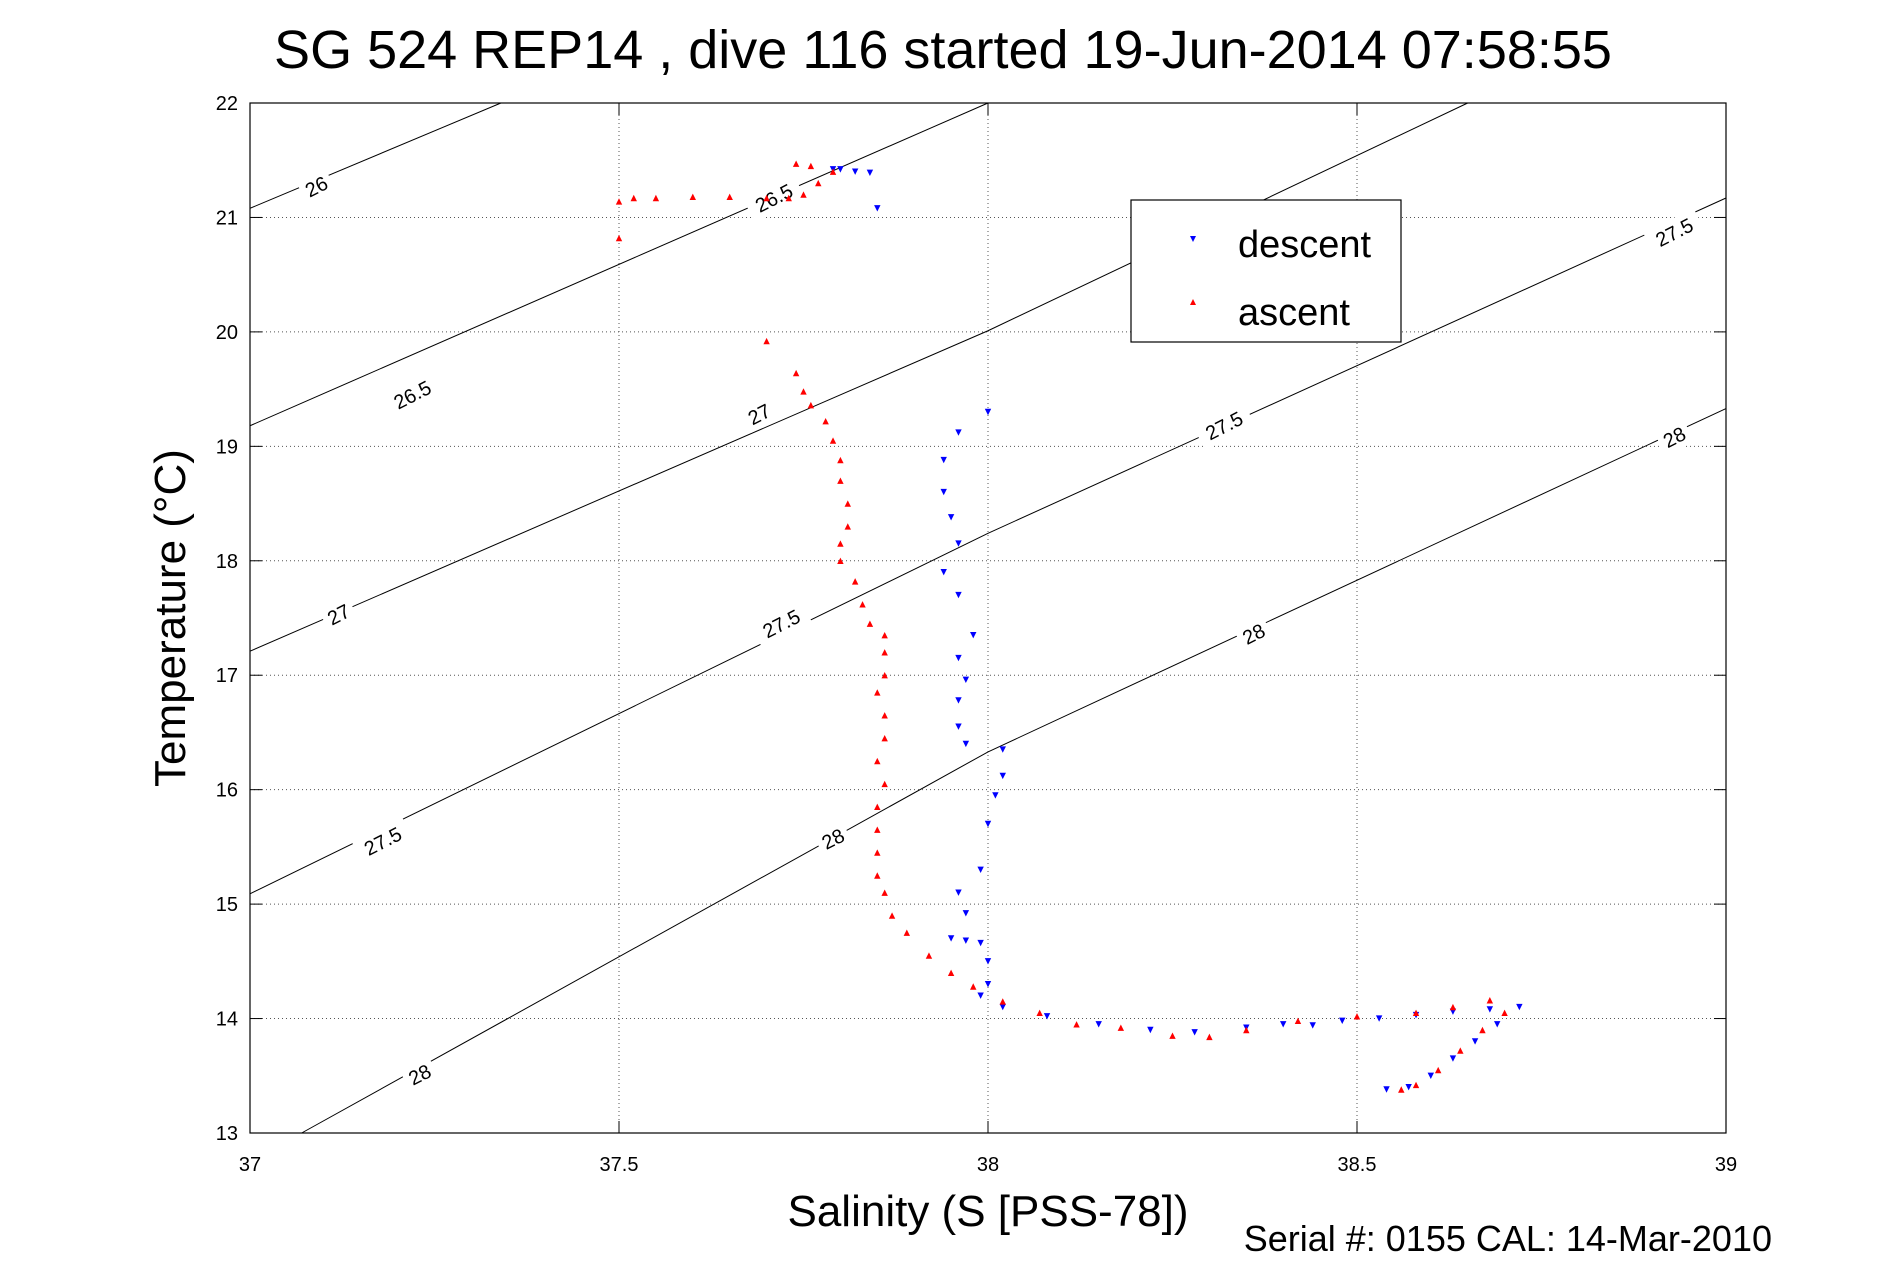 The height and width of the screenshot is (1262, 1891). What do you see at coordinates (227, 1134) in the screenshot?
I see `y-tick-label: 13` at bounding box center [227, 1134].